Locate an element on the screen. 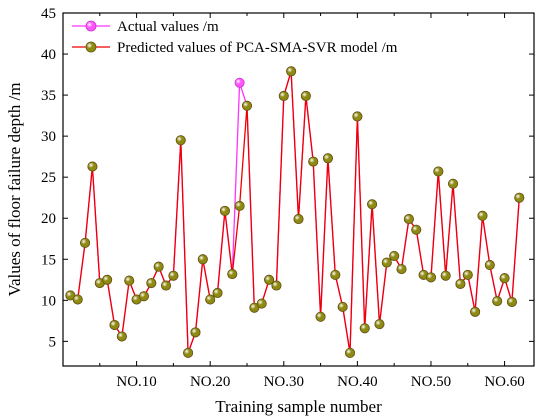 This screenshot has height=418, width=550. x-tick-label: NO.30 is located at coordinates (284, 382).